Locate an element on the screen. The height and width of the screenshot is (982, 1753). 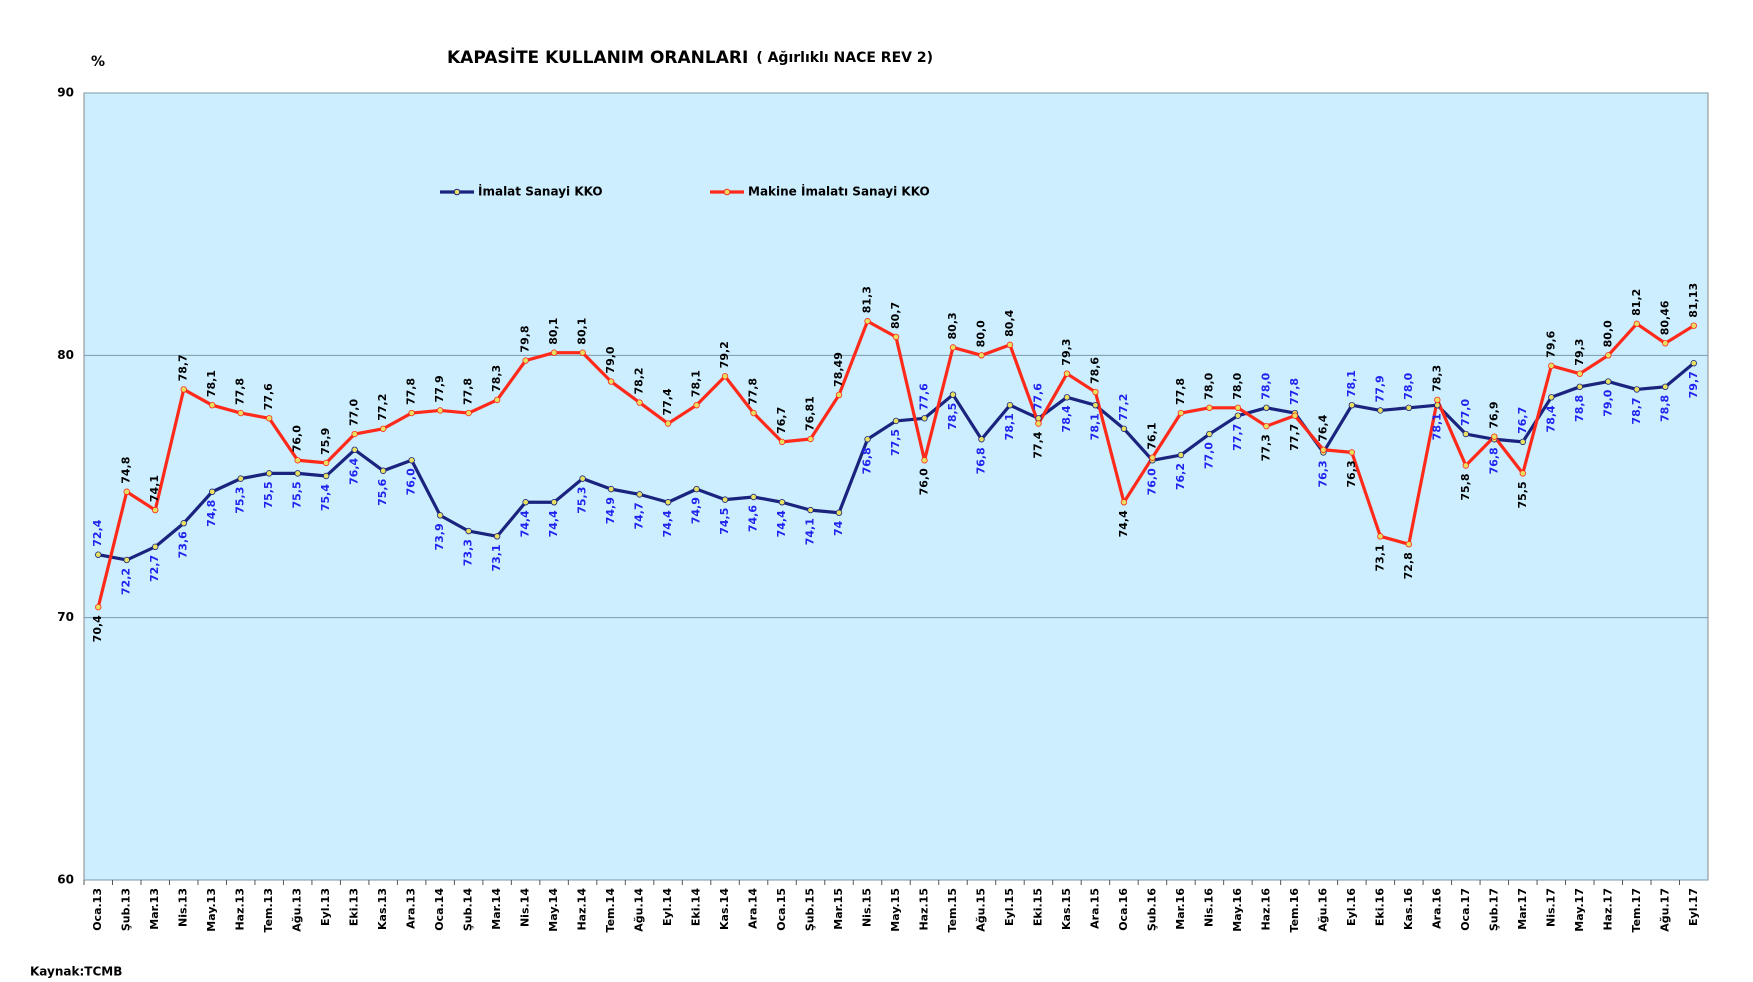
data-label: 77,2 is located at coordinates (1123, 407).